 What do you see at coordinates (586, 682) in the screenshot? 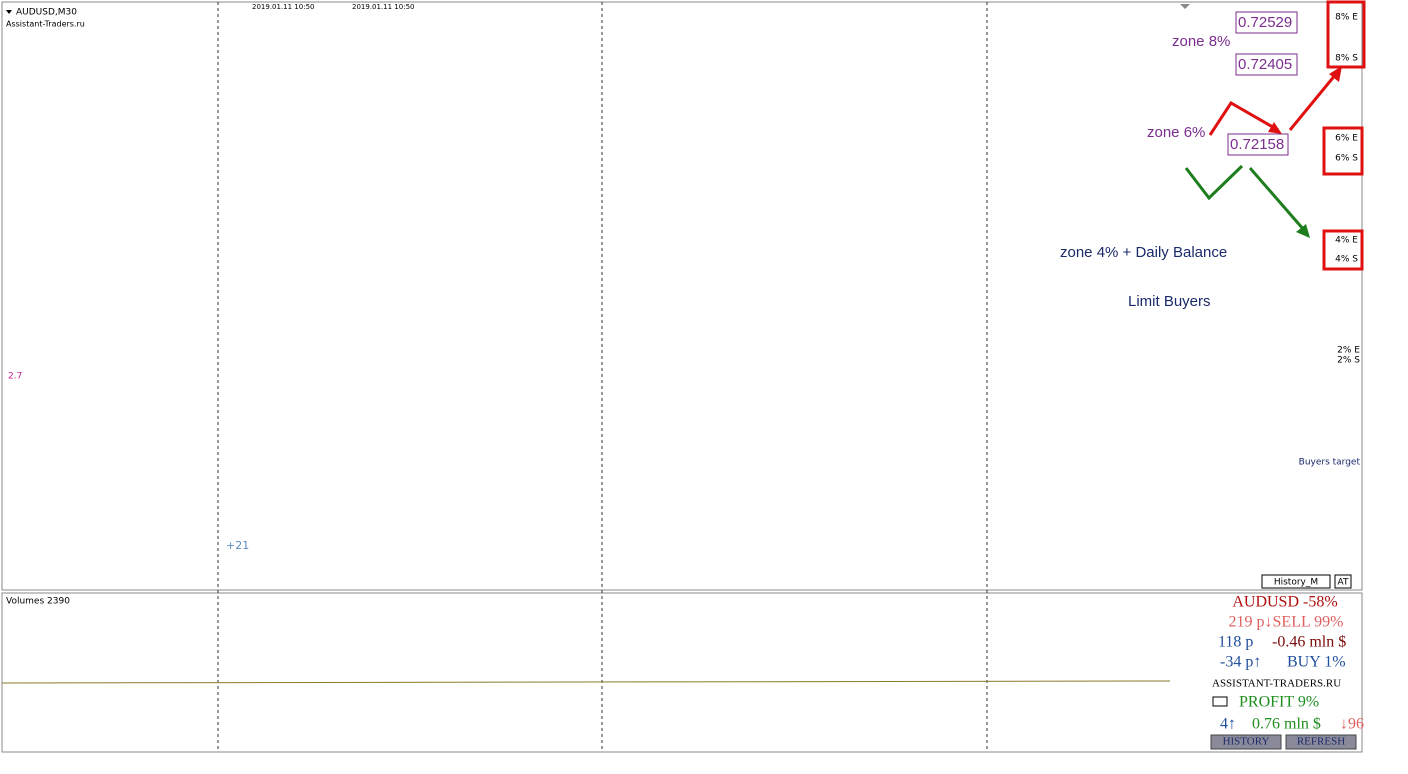
I see `volume-average` at bounding box center [586, 682].